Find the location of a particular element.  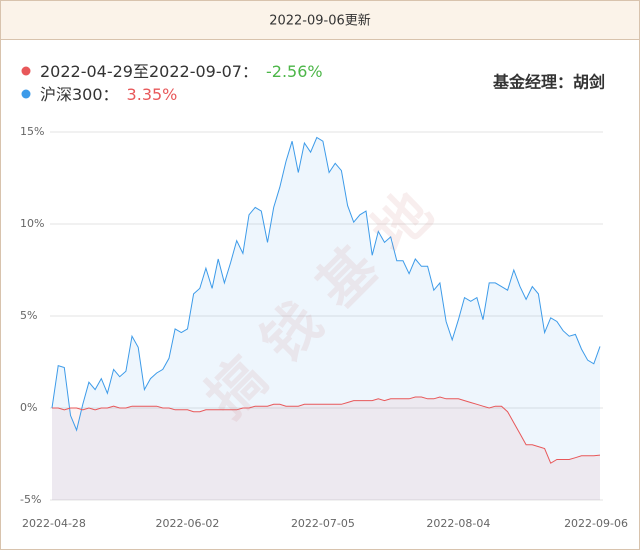

y-tick-label: 10% is located at coordinates (32, 223).